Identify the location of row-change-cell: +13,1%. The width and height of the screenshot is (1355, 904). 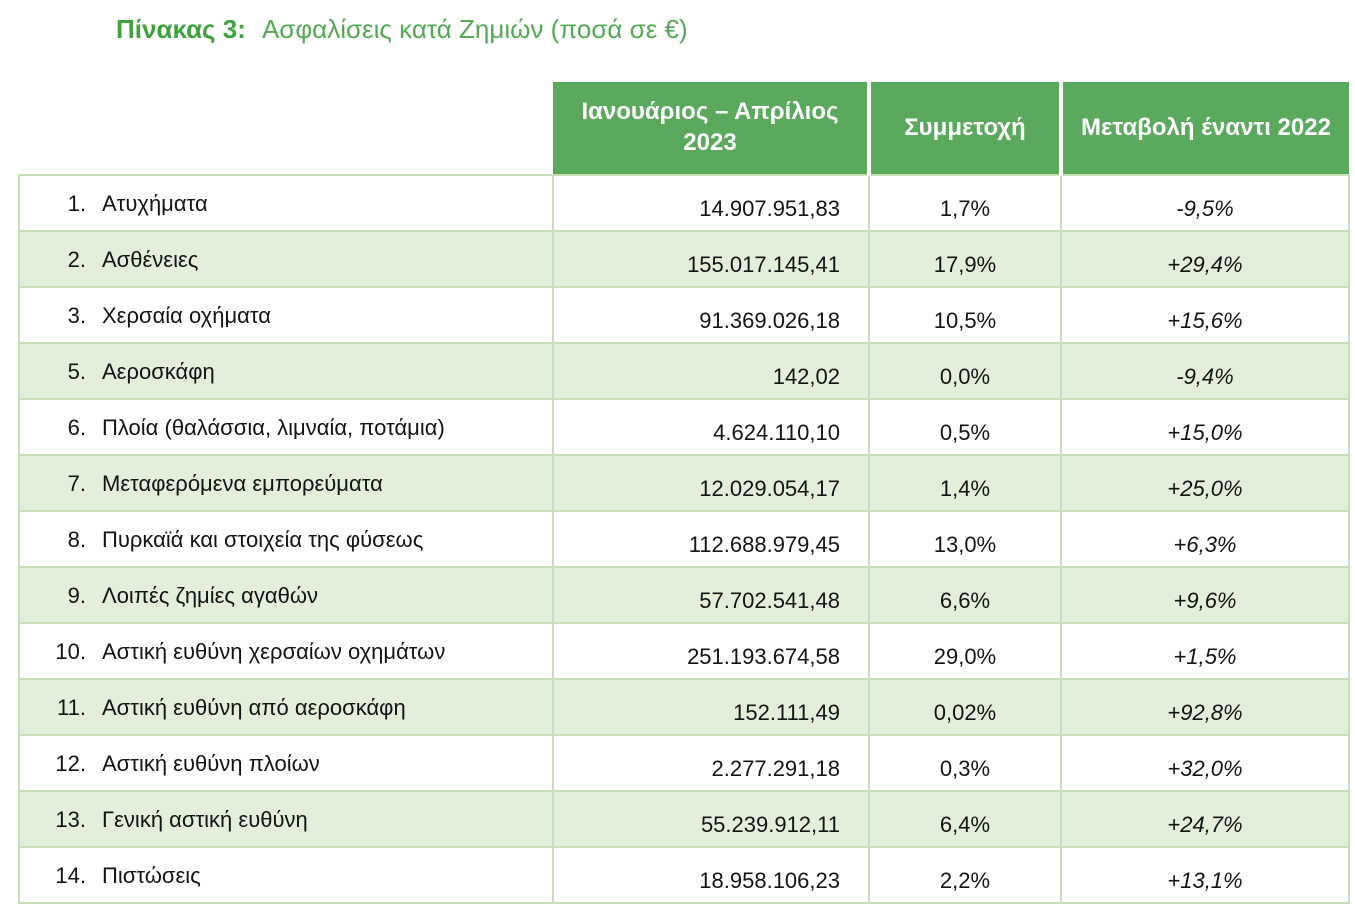
(1205, 875).